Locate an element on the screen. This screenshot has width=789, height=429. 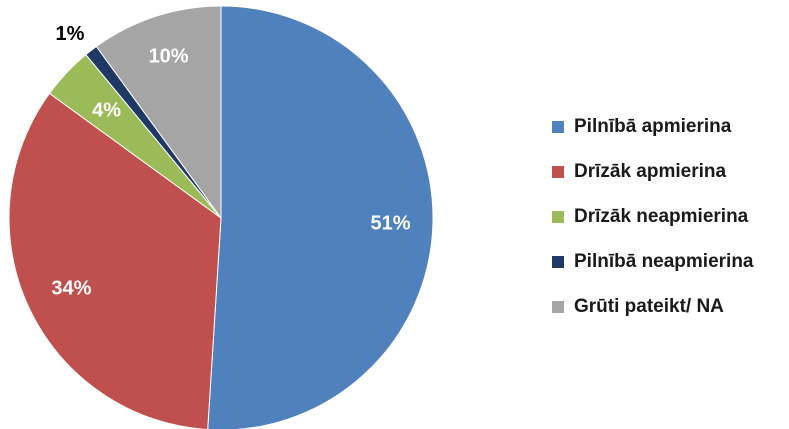
legend-label: Drīzāk apmierina is located at coordinates (650, 171).